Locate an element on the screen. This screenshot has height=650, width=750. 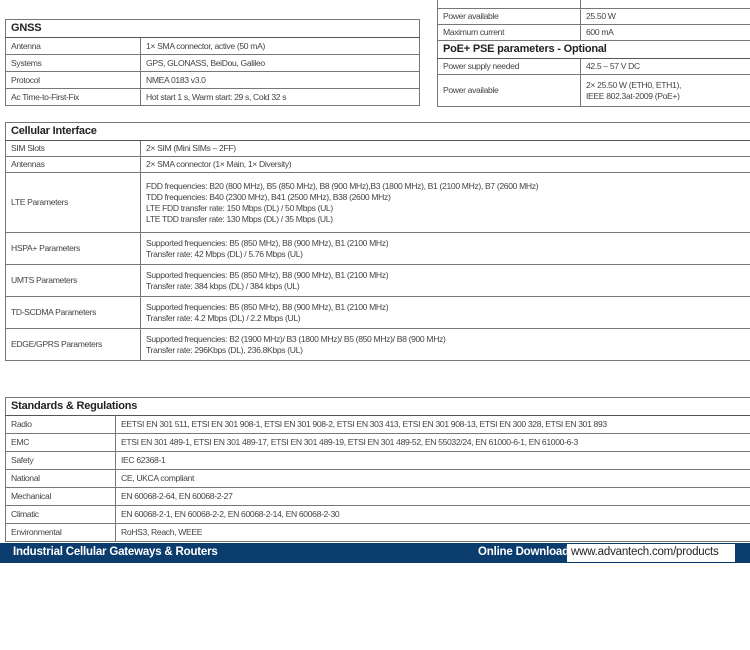
value-line: 2× 25.50 W (ETH0, ETH1), is located at coordinates (633, 84).